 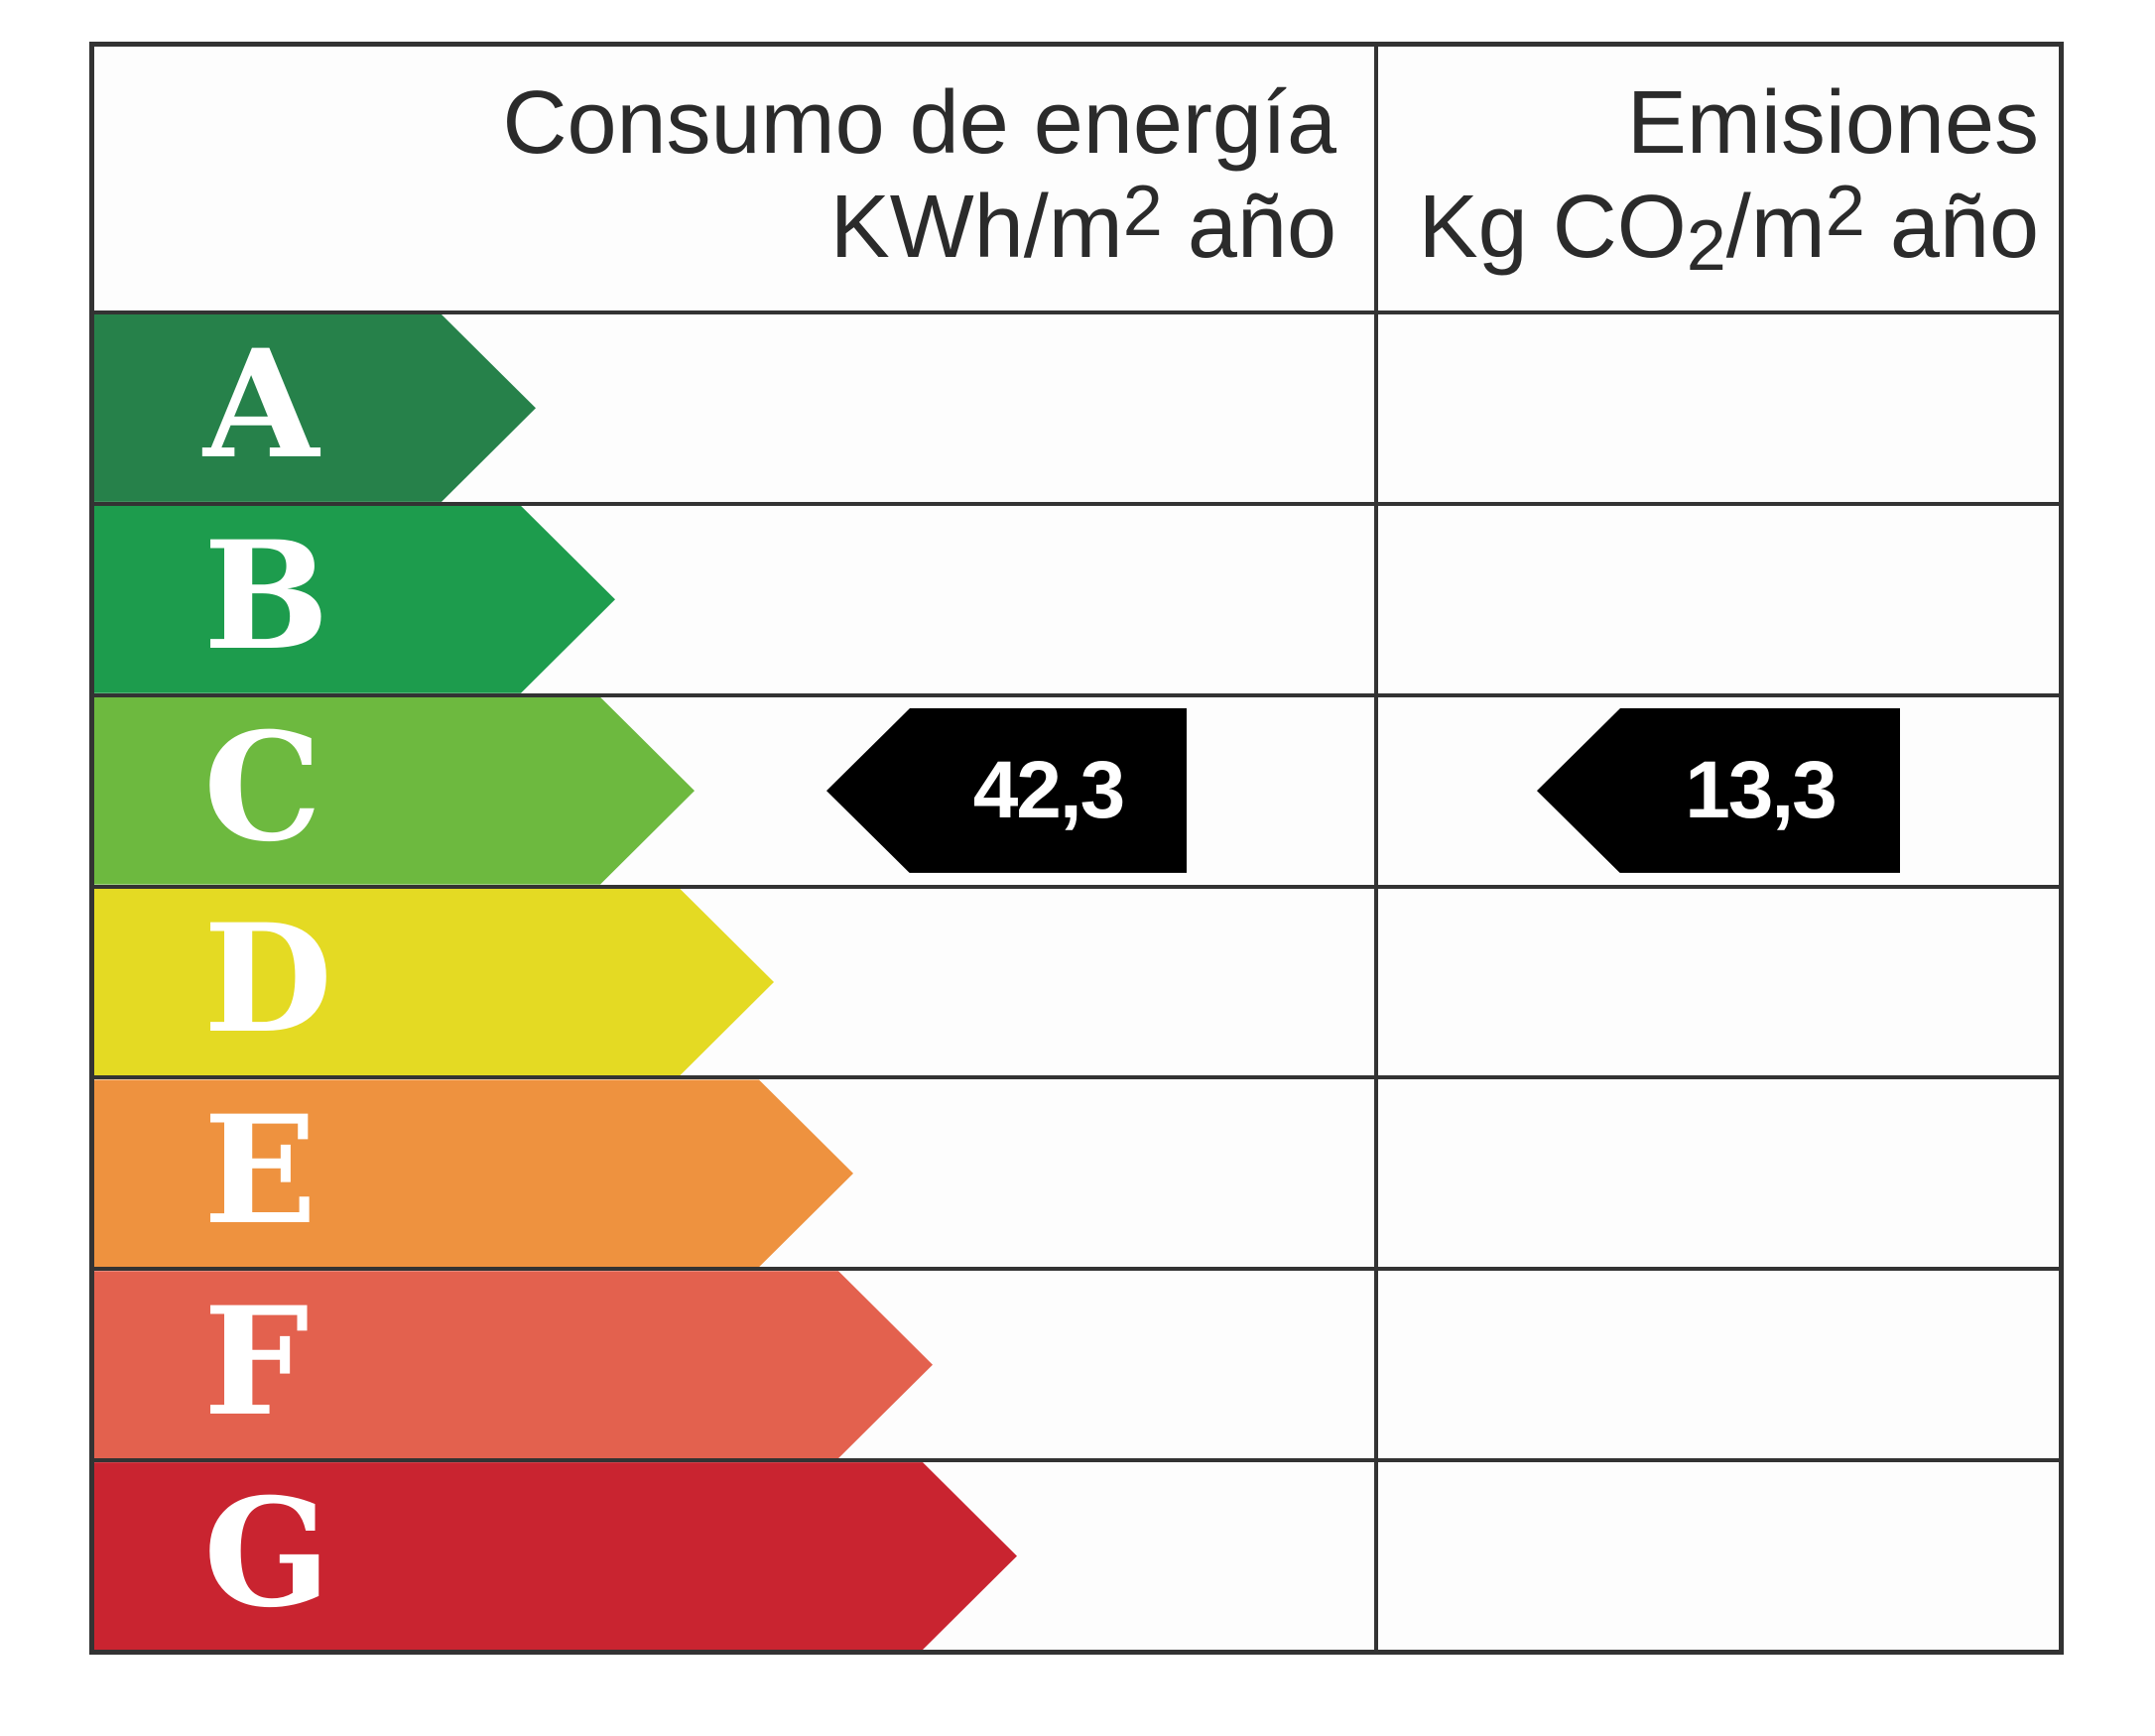 I want to click on rating-row-d: D, so click(x=1076, y=980).